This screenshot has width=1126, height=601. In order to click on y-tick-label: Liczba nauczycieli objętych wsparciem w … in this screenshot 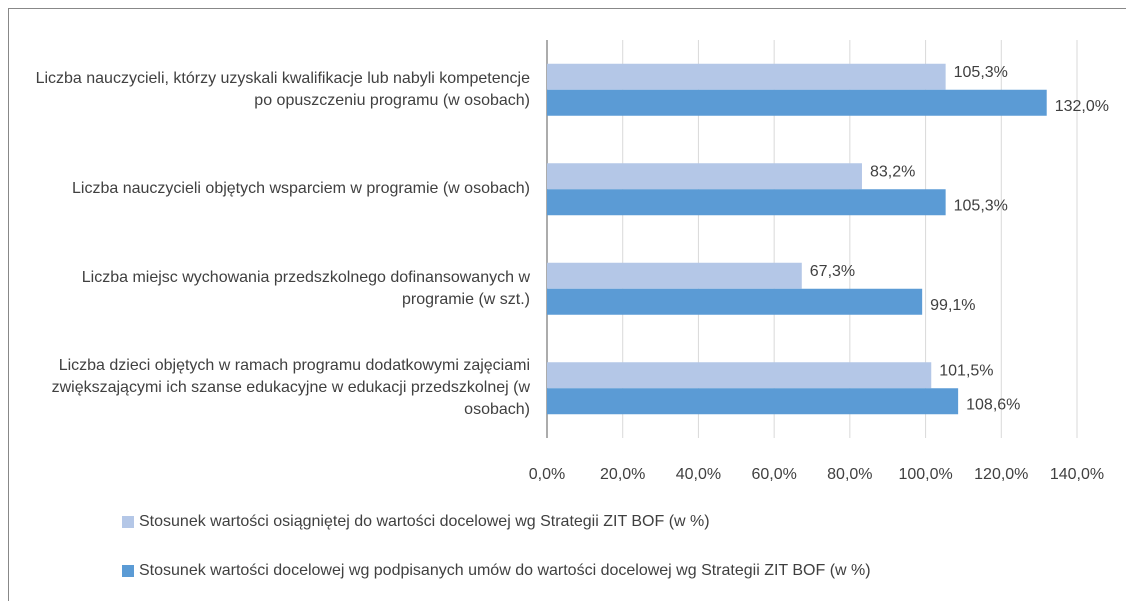, I will do `click(301, 189)`.